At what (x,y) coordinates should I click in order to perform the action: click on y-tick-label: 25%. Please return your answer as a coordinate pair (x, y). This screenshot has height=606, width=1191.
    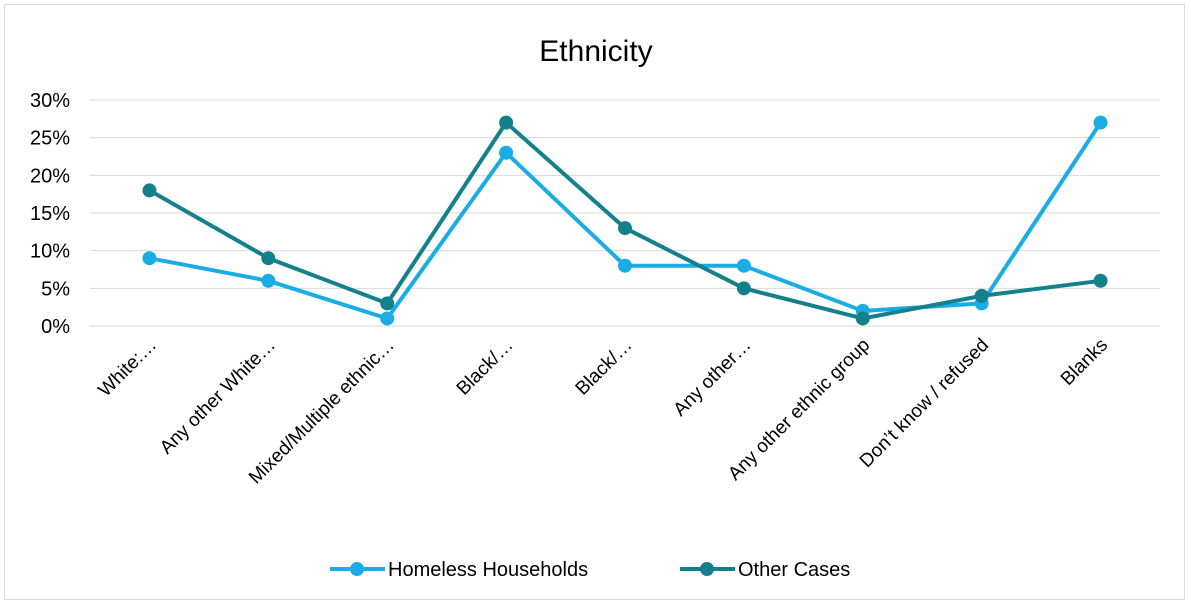
    Looking at the image, I should click on (50, 139).